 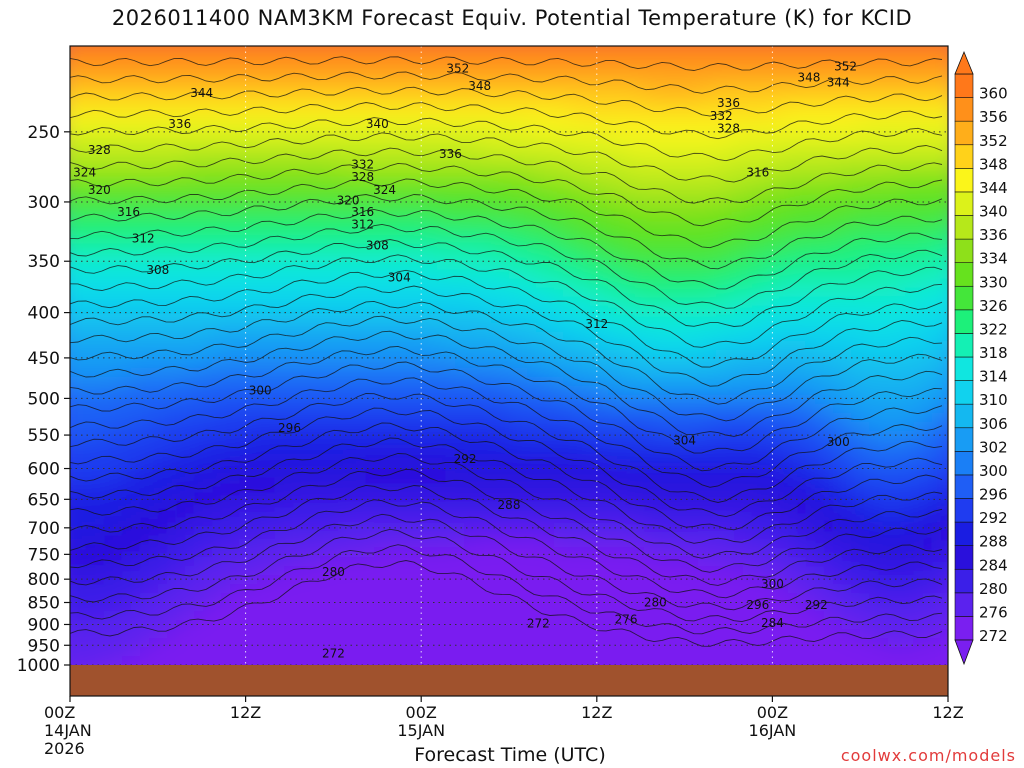 I want to click on contour-label: 284, so click(x=772, y=623).